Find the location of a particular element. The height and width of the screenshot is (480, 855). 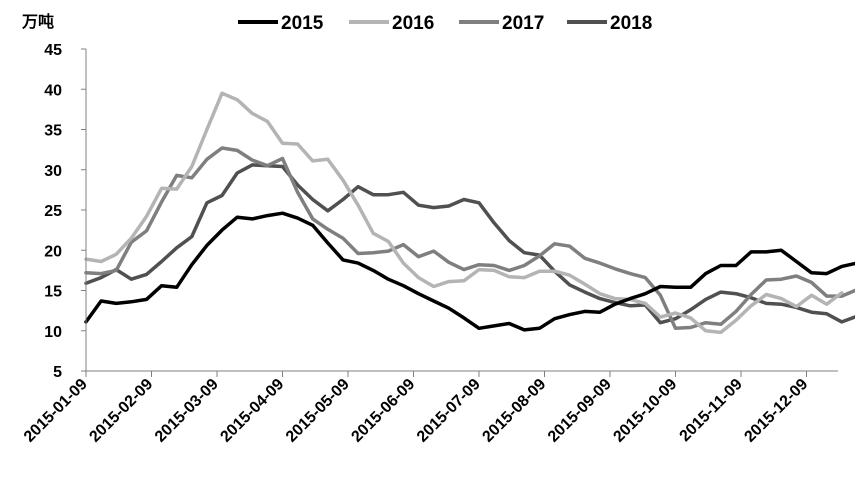

legend-label: 2017 is located at coordinates (523, 23).